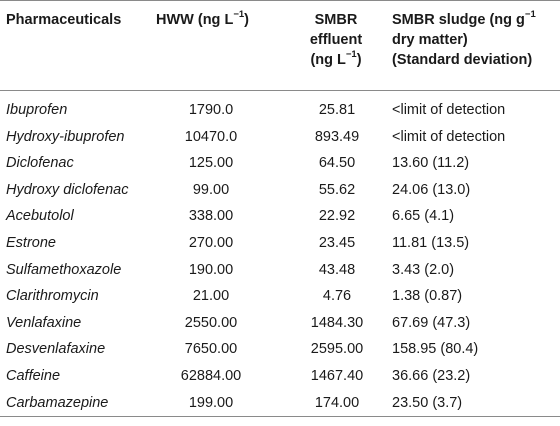 The width and height of the screenshot is (560, 426). What do you see at coordinates (280, 243) in the screenshot?
I see `table-row: Estrone 270.00 23.45 11.81 (13.5)` at bounding box center [280, 243].